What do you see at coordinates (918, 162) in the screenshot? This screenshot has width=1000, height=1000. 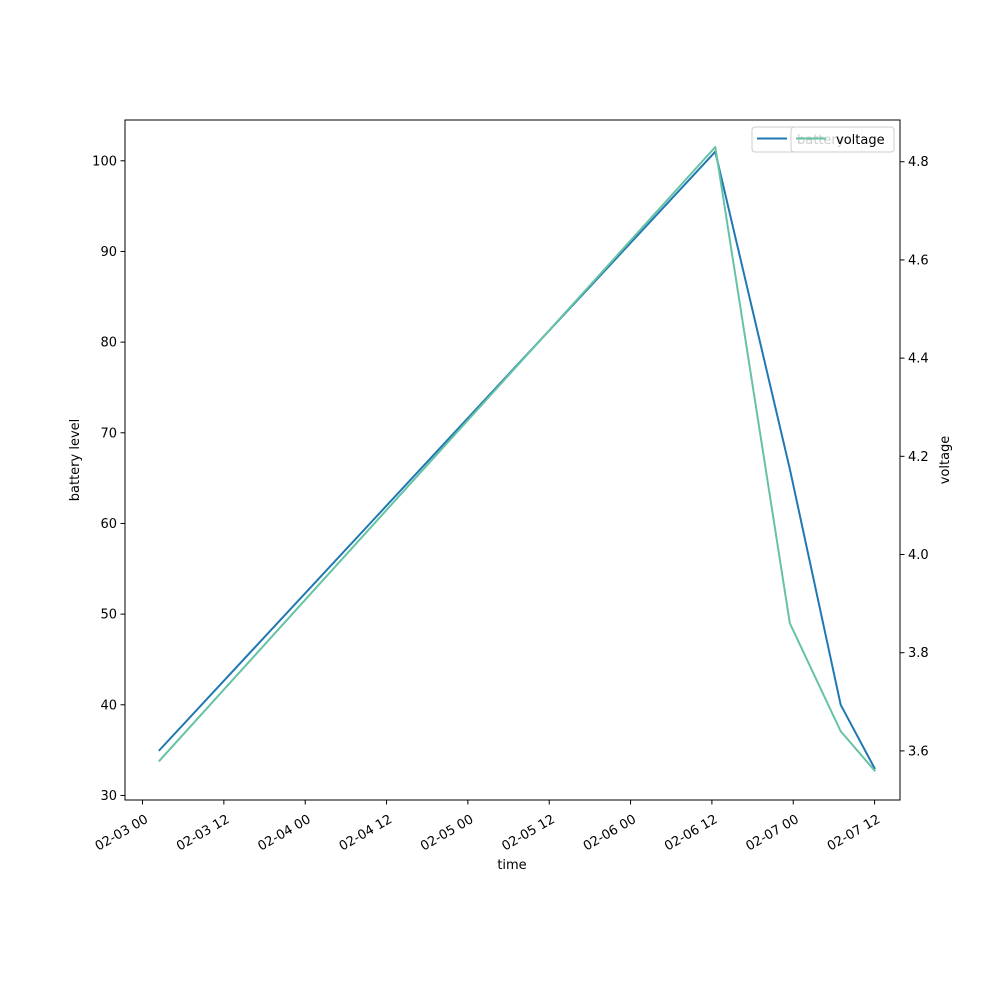 I see `right-y-tick-label: 4.8` at bounding box center [918, 162].